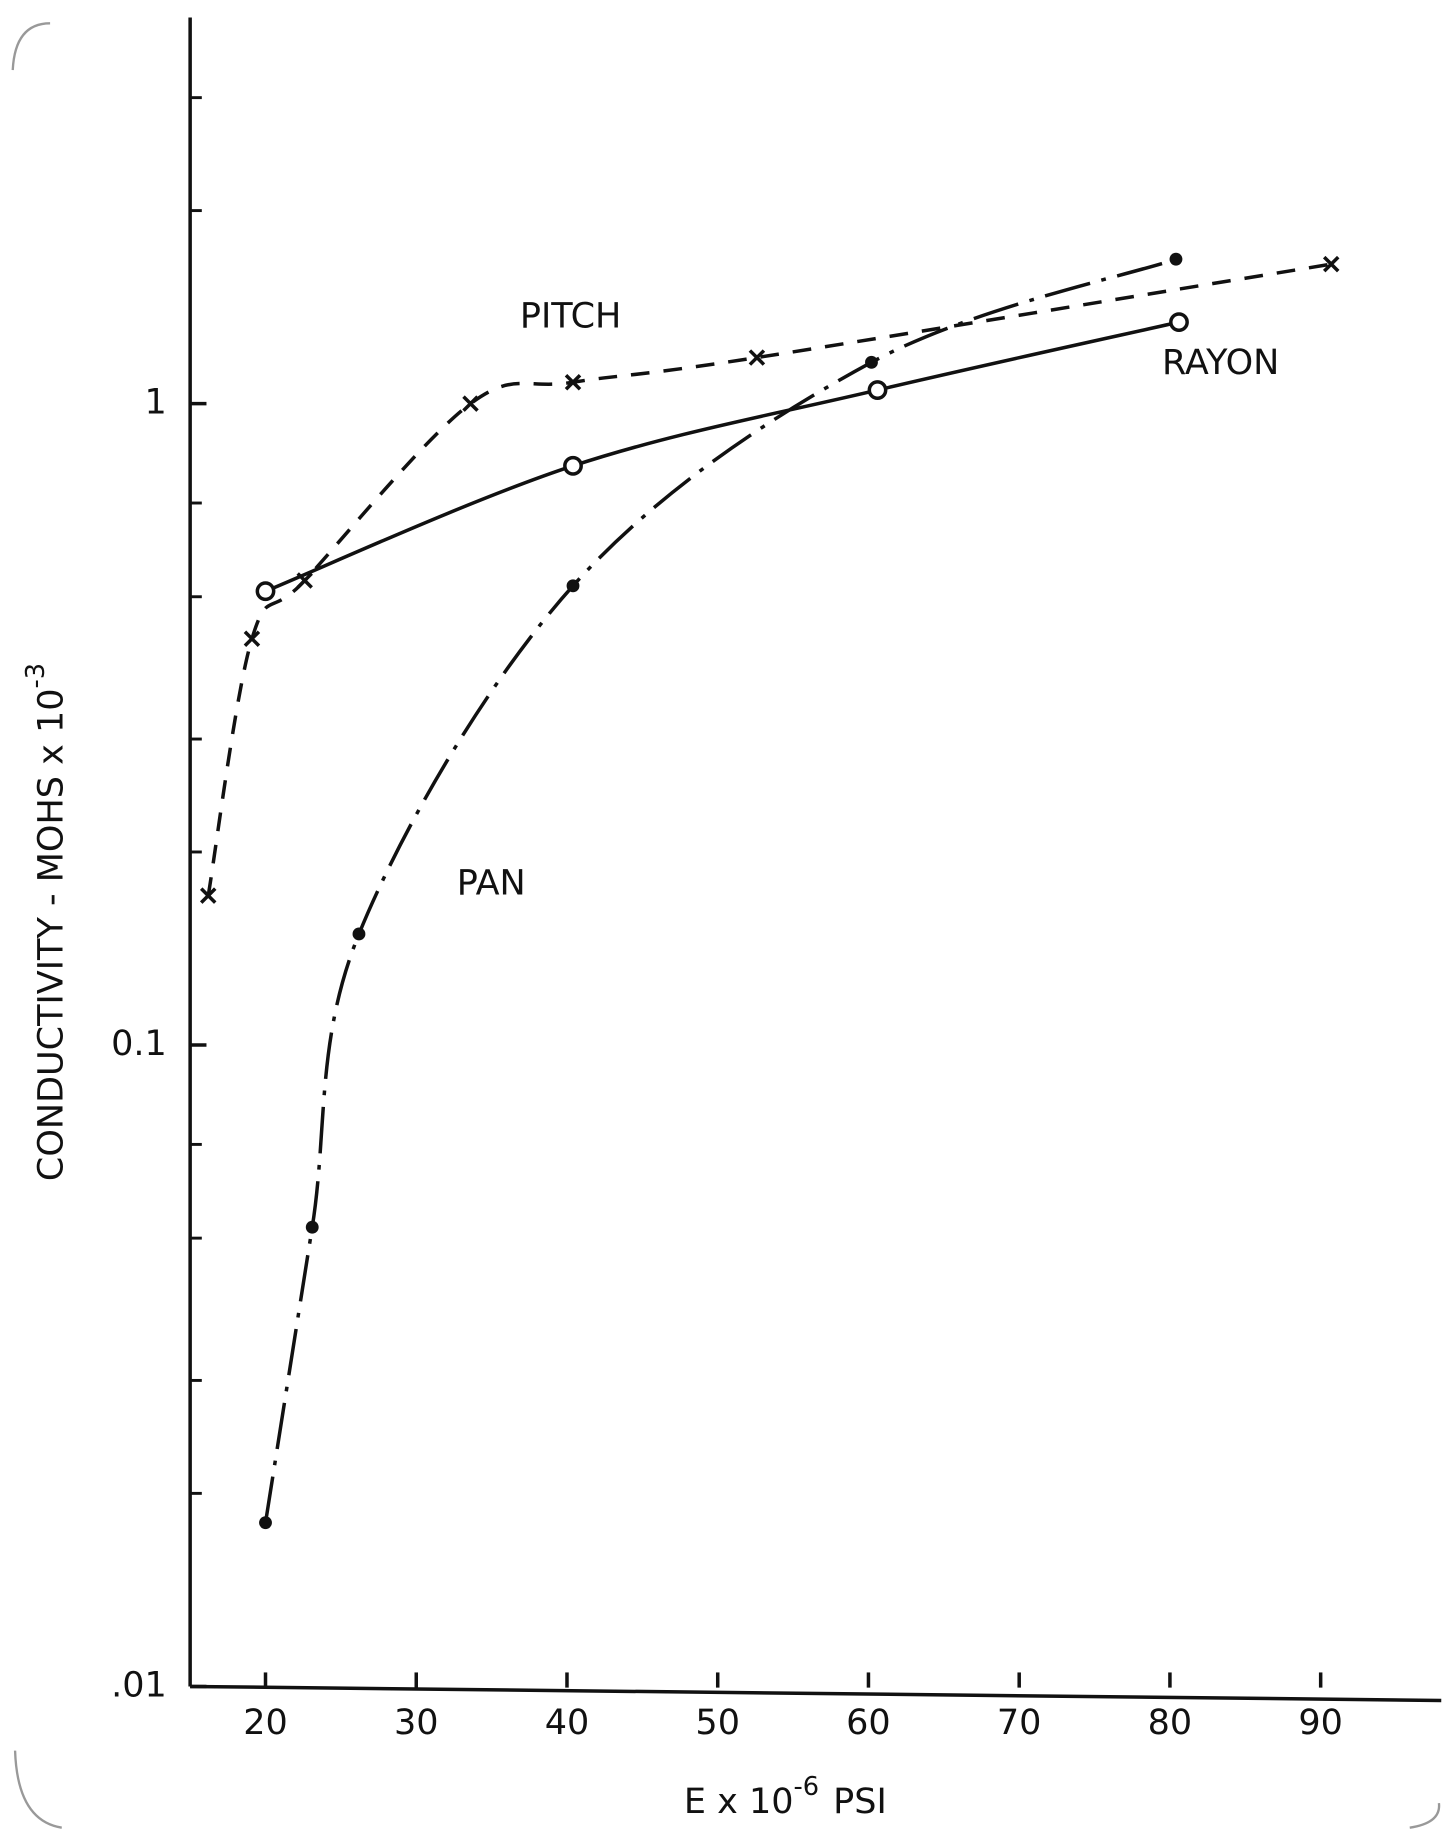 The image size is (1454, 1830). Describe the element at coordinates (739, 1802) in the screenshot. I see `x-label-main: E x 10` at that location.